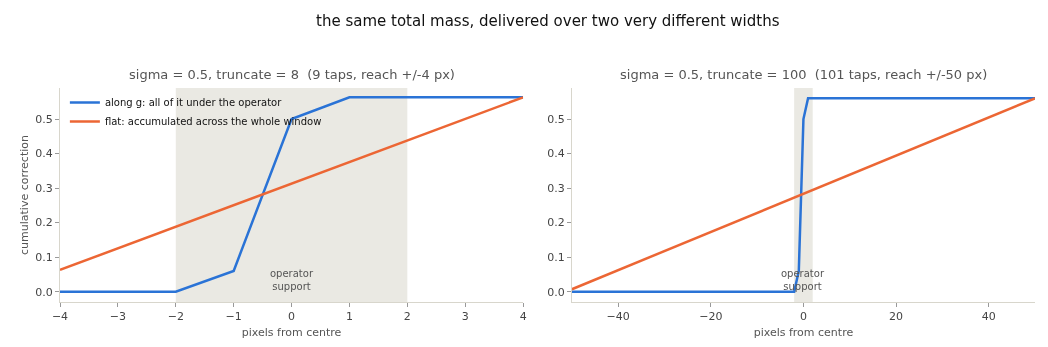  Describe the element at coordinates (193, 103) in the screenshot. I see `legend-label: along g: all of it under the operator` at that location.